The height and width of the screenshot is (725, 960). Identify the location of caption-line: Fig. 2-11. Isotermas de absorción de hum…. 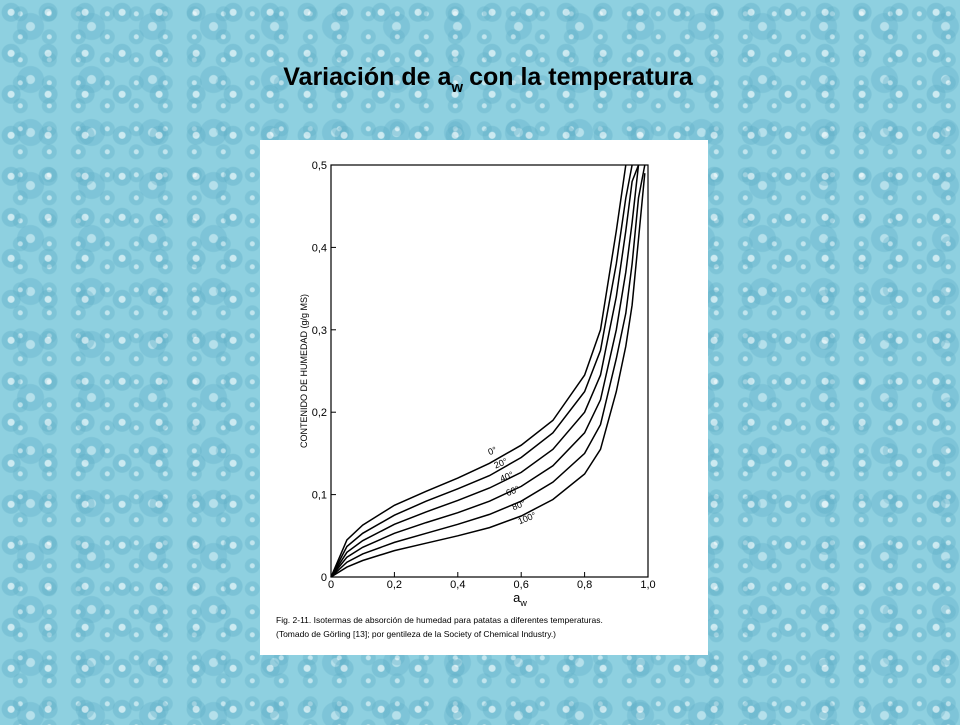
(439, 620).